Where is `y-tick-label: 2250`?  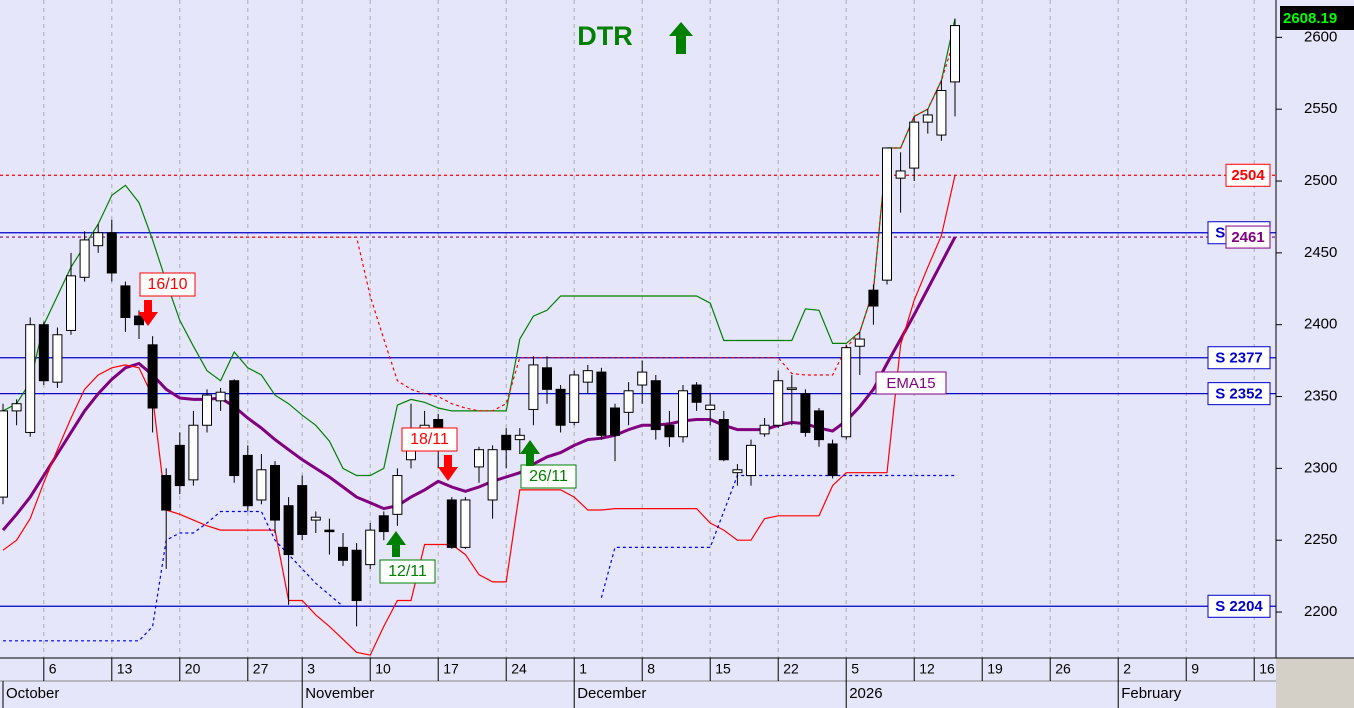
y-tick-label: 2250 is located at coordinates (1320, 539).